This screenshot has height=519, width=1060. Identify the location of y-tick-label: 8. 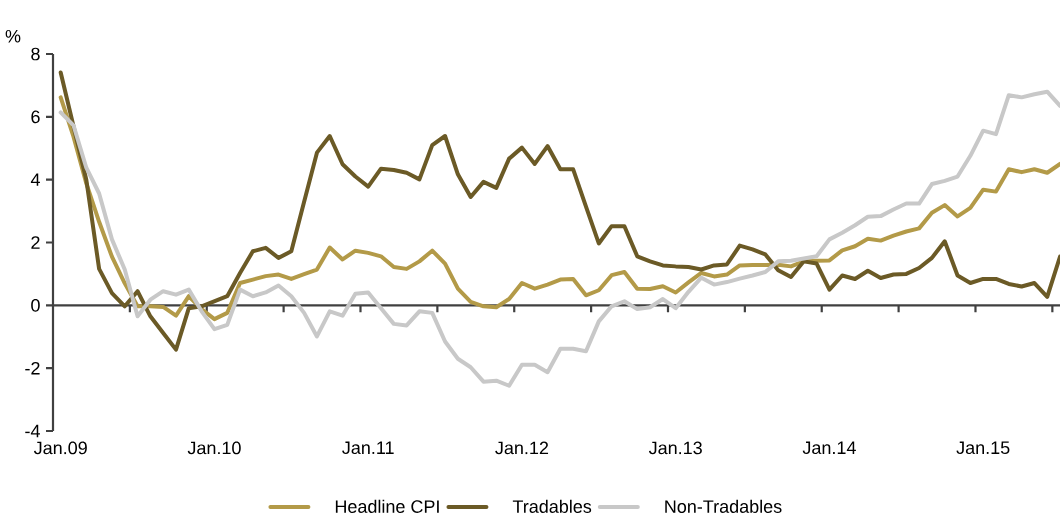
(35, 54).